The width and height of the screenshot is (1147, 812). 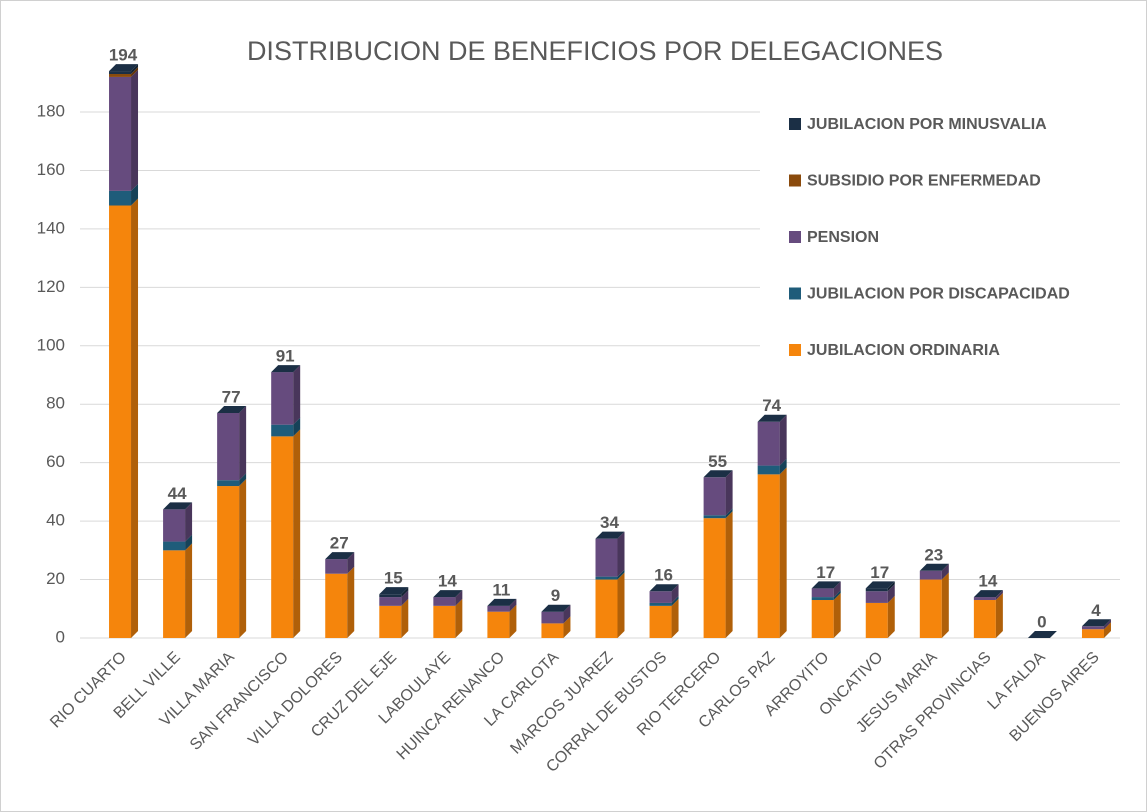 What do you see at coordinates (51, 110) in the screenshot?
I see `y-tick-label: 180` at bounding box center [51, 110].